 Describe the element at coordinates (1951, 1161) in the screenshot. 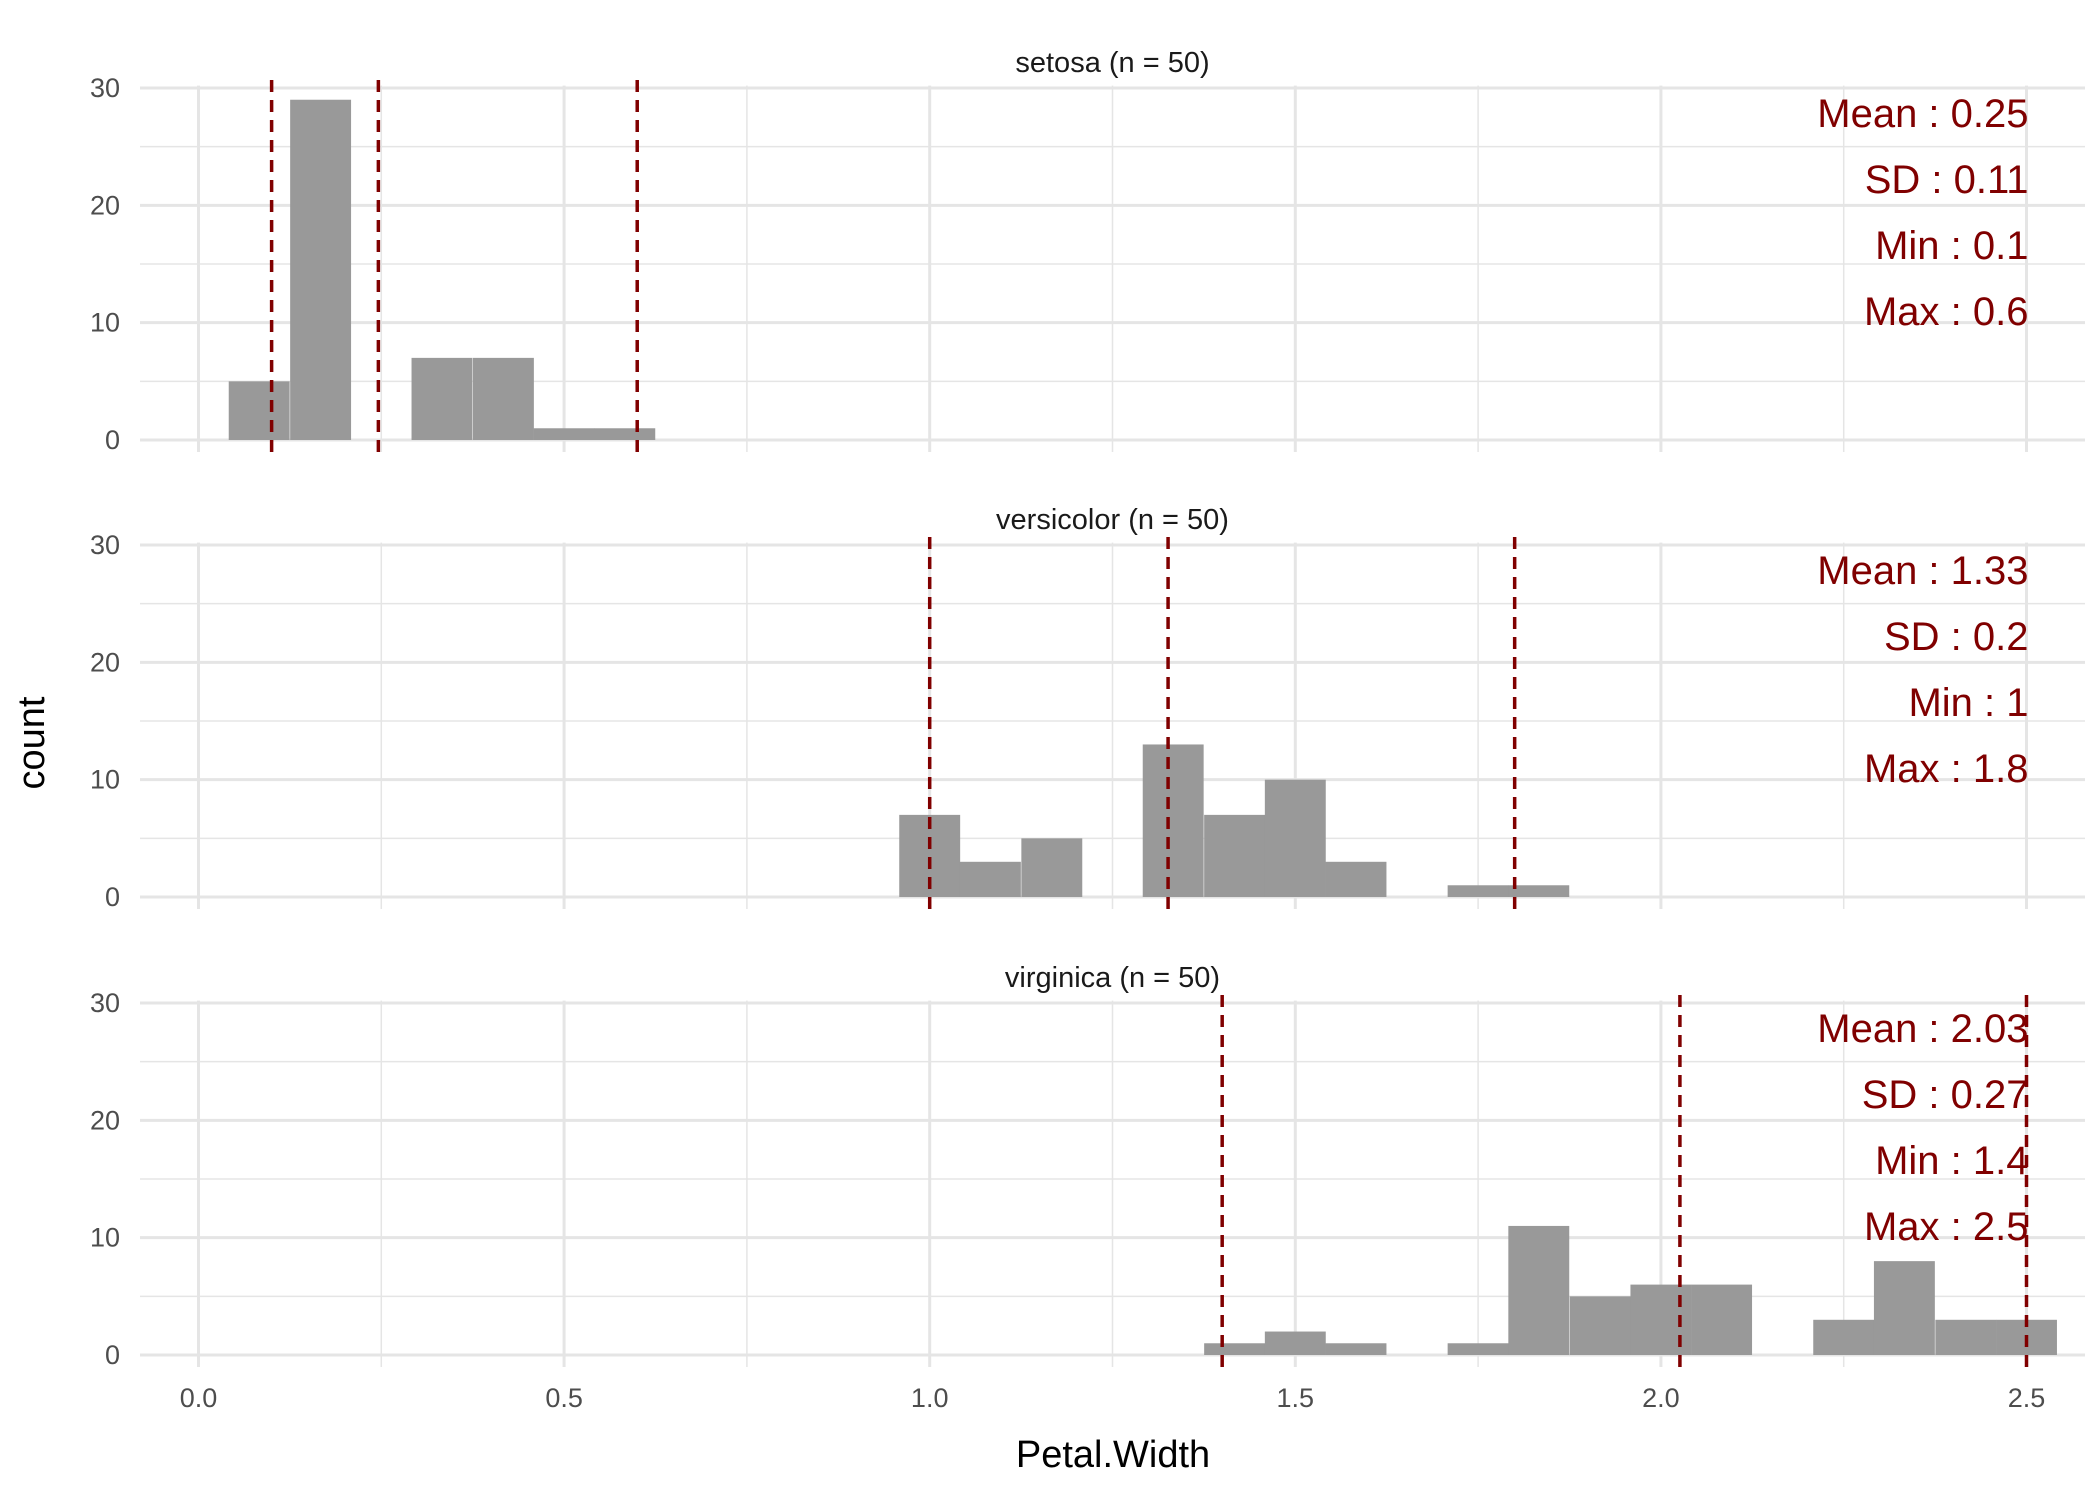

I see `stat-label: Min : 1.4` at that location.